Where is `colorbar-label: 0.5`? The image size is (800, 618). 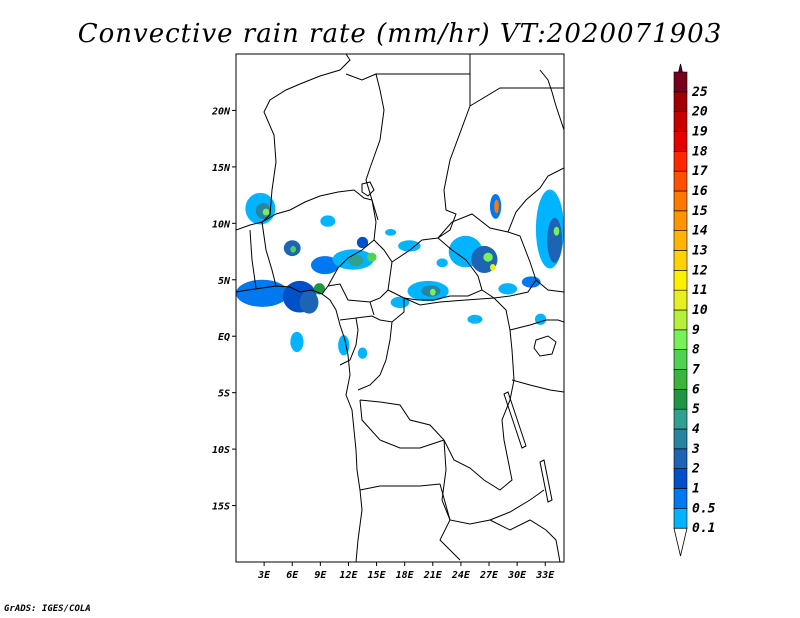 colorbar-label: 0.5 is located at coordinates (704, 508).